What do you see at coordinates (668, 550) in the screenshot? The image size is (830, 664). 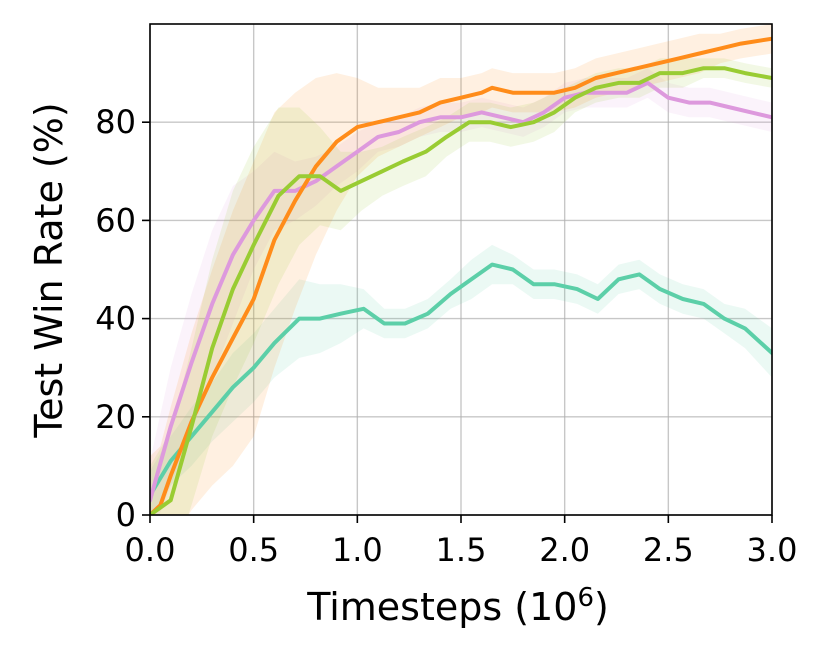 I see `x-tick-label: 2.5` at bounding box center [668, 550].